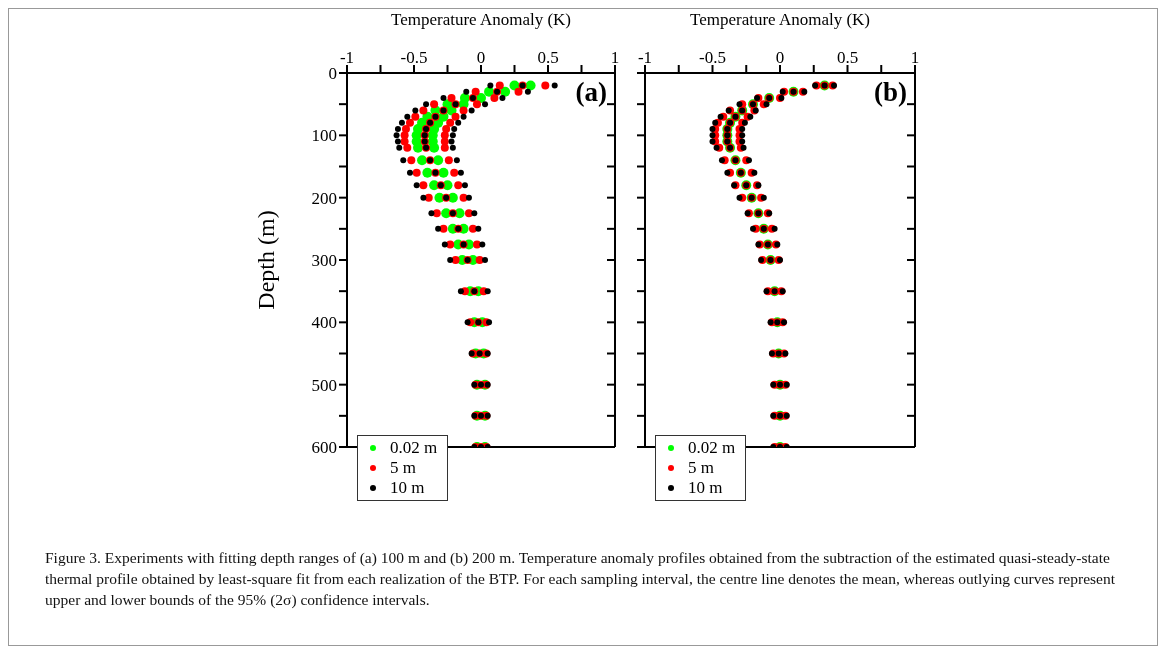 The image size is (1168, 657). I want to click on caption: Figure 3. Experiments with fitting depth ranges of (a) 100 m and (b) 200 m. Temperature anomaly profiles obtained from the subtraction of the estimated quasi-steady-state thermal profile obtained by least-square fit from each realization of the BTP. For each sampling interval, the centre line denotes the mean, whereas outlying curves represent upper and lower bounds of the 95% (2σ) confidence intervals., so click(580, 579).